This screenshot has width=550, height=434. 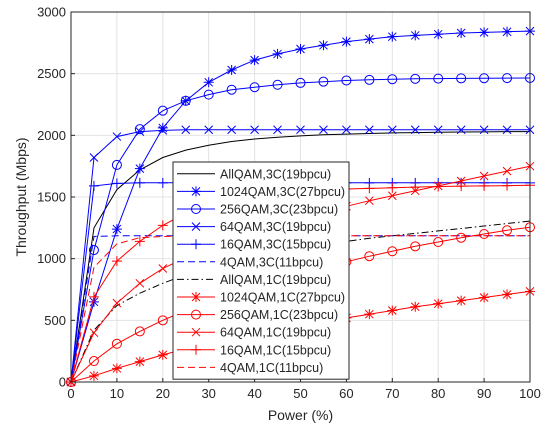 I want to click on y-tick-label: 0, so click(x=62, y=382).